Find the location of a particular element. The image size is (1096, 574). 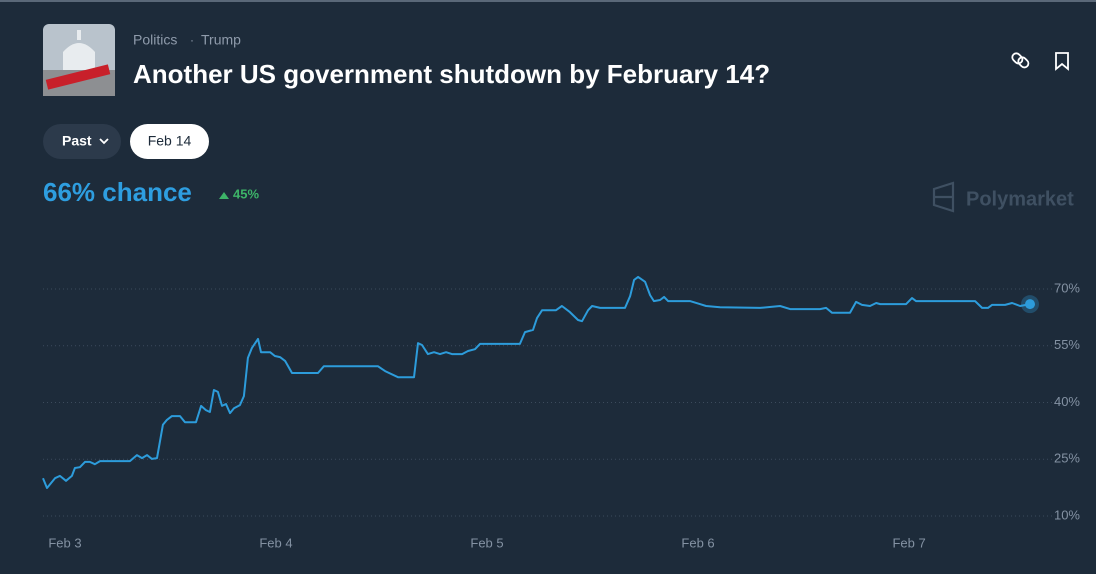

category: Politics is located at coordinates (155, 40).